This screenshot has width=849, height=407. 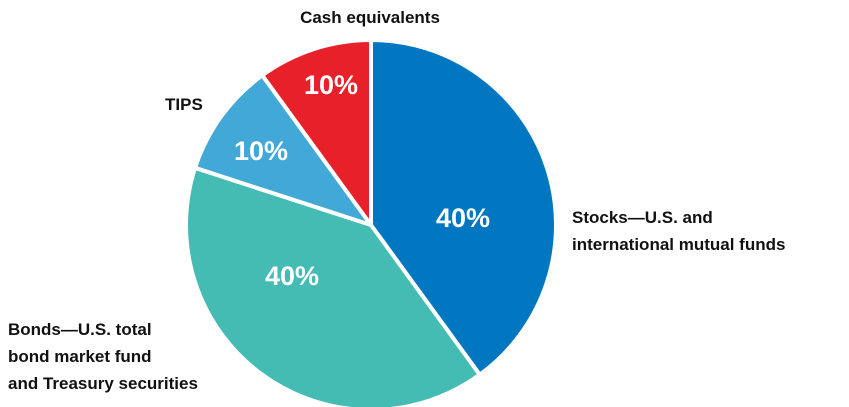 What do you see at coordinates (184, 104) in the screenshot?
I see `slice-label: TIPS` at bounding box center [184, 104].